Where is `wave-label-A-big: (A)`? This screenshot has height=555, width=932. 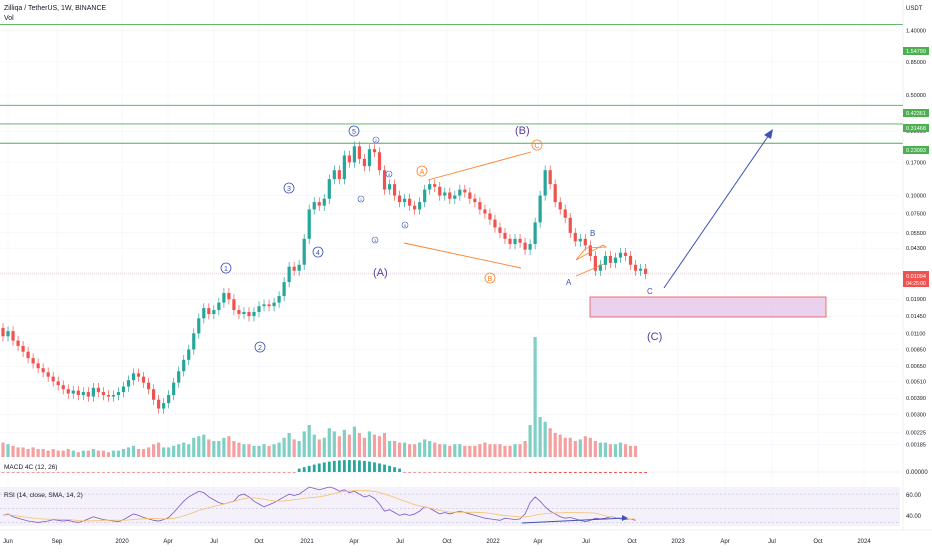 wave-label-A-big: (A) is located at coordinates (380, 273).